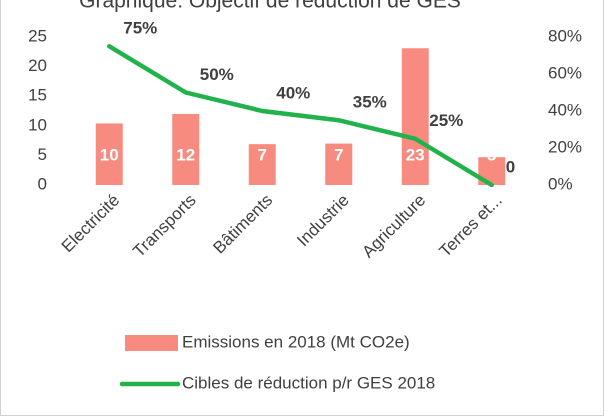 The height and width of the screenshot is (416, 604). What do you see at coordinates (565, 35) in the screenshot?
I see `y2-tick-label: 80%` at bounding box center [565, 35].